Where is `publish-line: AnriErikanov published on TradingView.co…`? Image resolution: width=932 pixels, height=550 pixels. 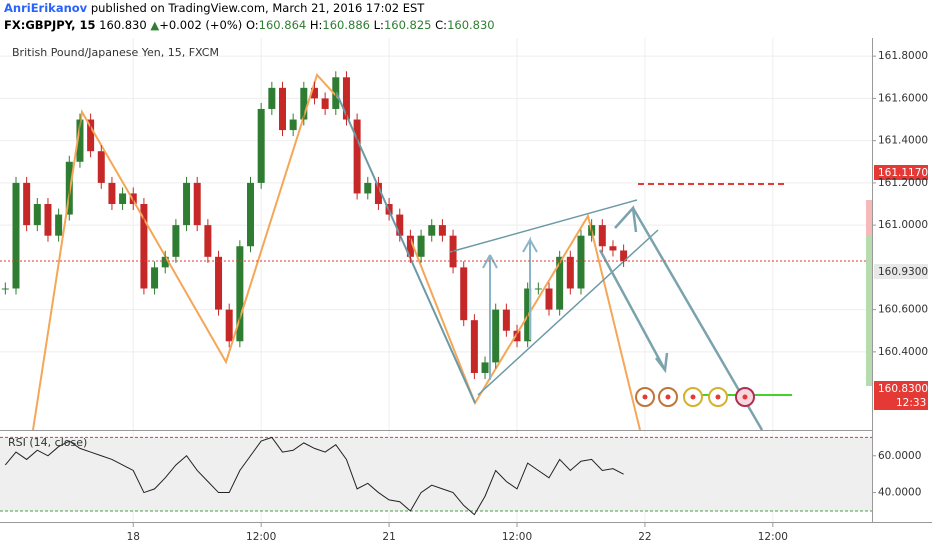
publish-line: AnriErikanov published on TradingView.co… is located at coordinates (249, 8).